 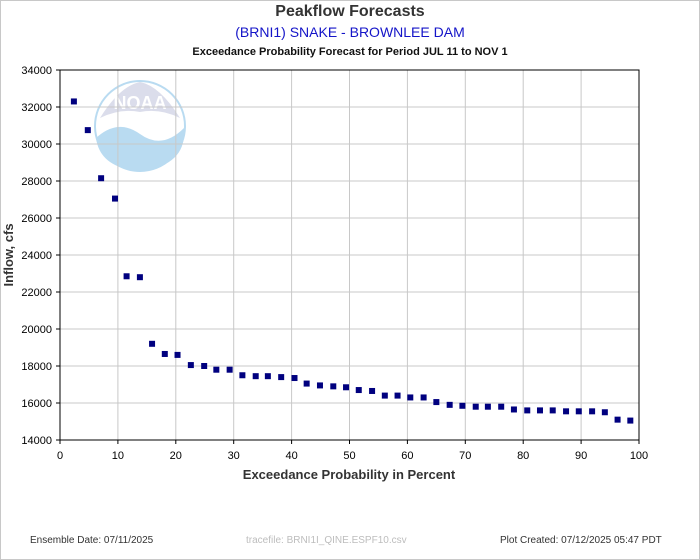 I want to click on x-axis-label: Exceedance Probability in Percent, so click(x=349, y=474).